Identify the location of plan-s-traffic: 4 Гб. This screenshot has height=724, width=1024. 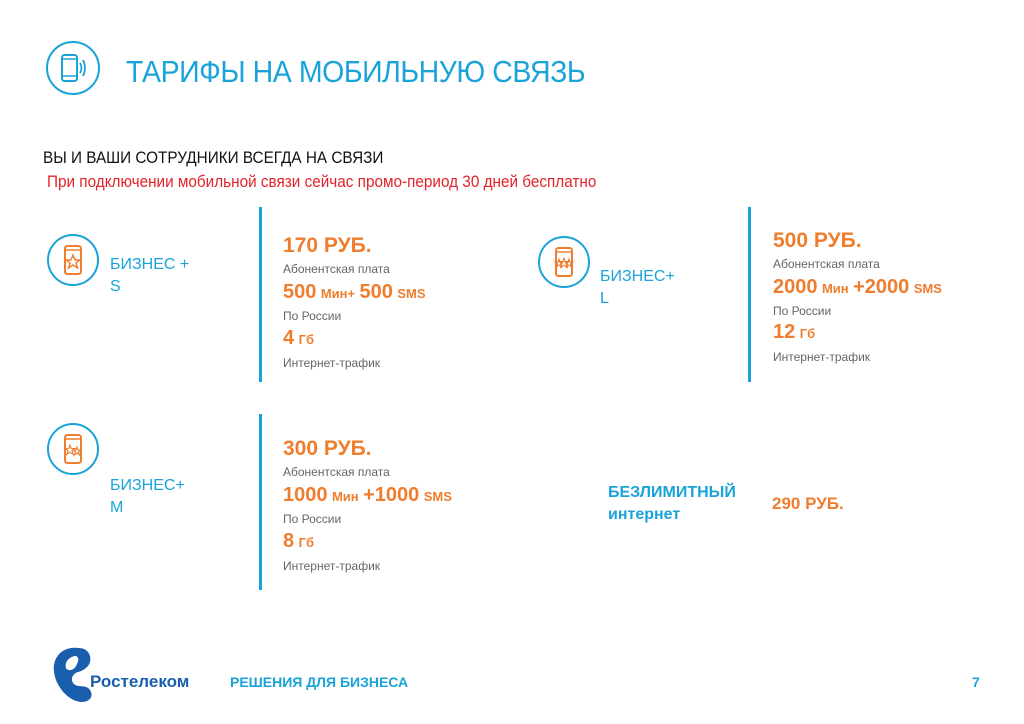
(298, 338).